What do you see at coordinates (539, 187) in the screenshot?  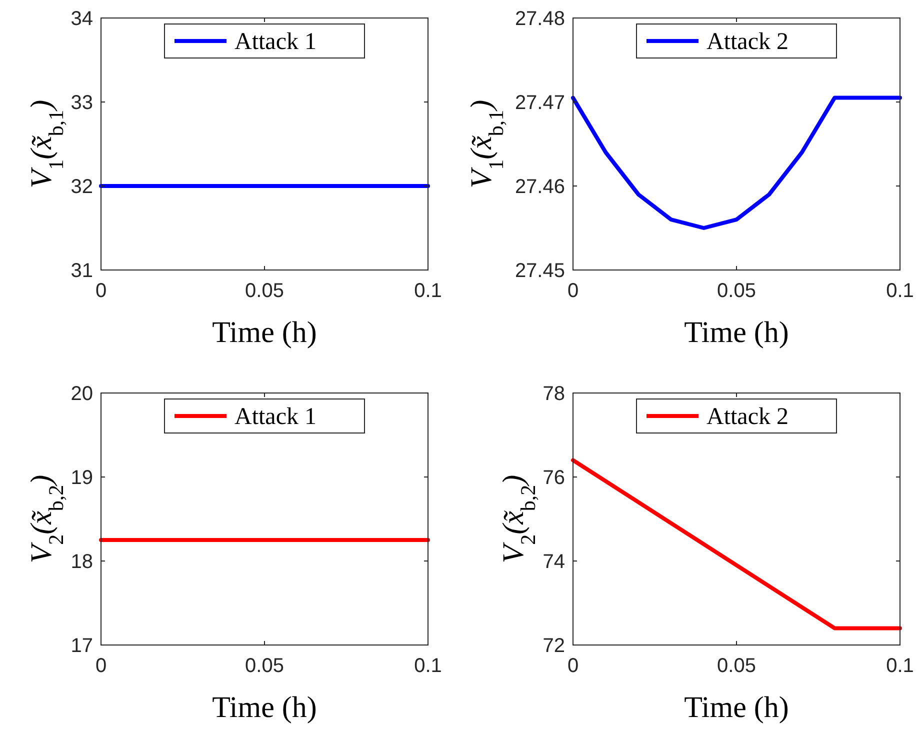 I see `y-tick-label: 27.46` at bounding box center [539, 187].